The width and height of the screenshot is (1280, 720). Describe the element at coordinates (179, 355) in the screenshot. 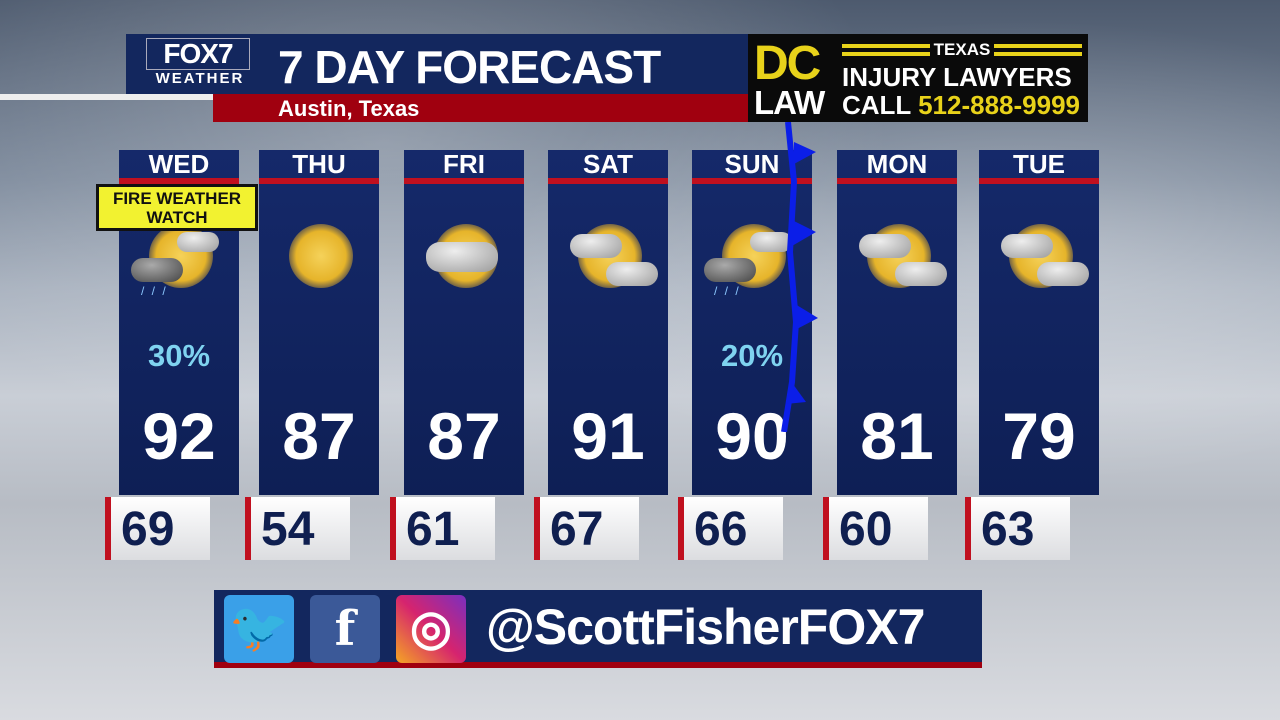

I see `precip-chance: 30%` at that location.